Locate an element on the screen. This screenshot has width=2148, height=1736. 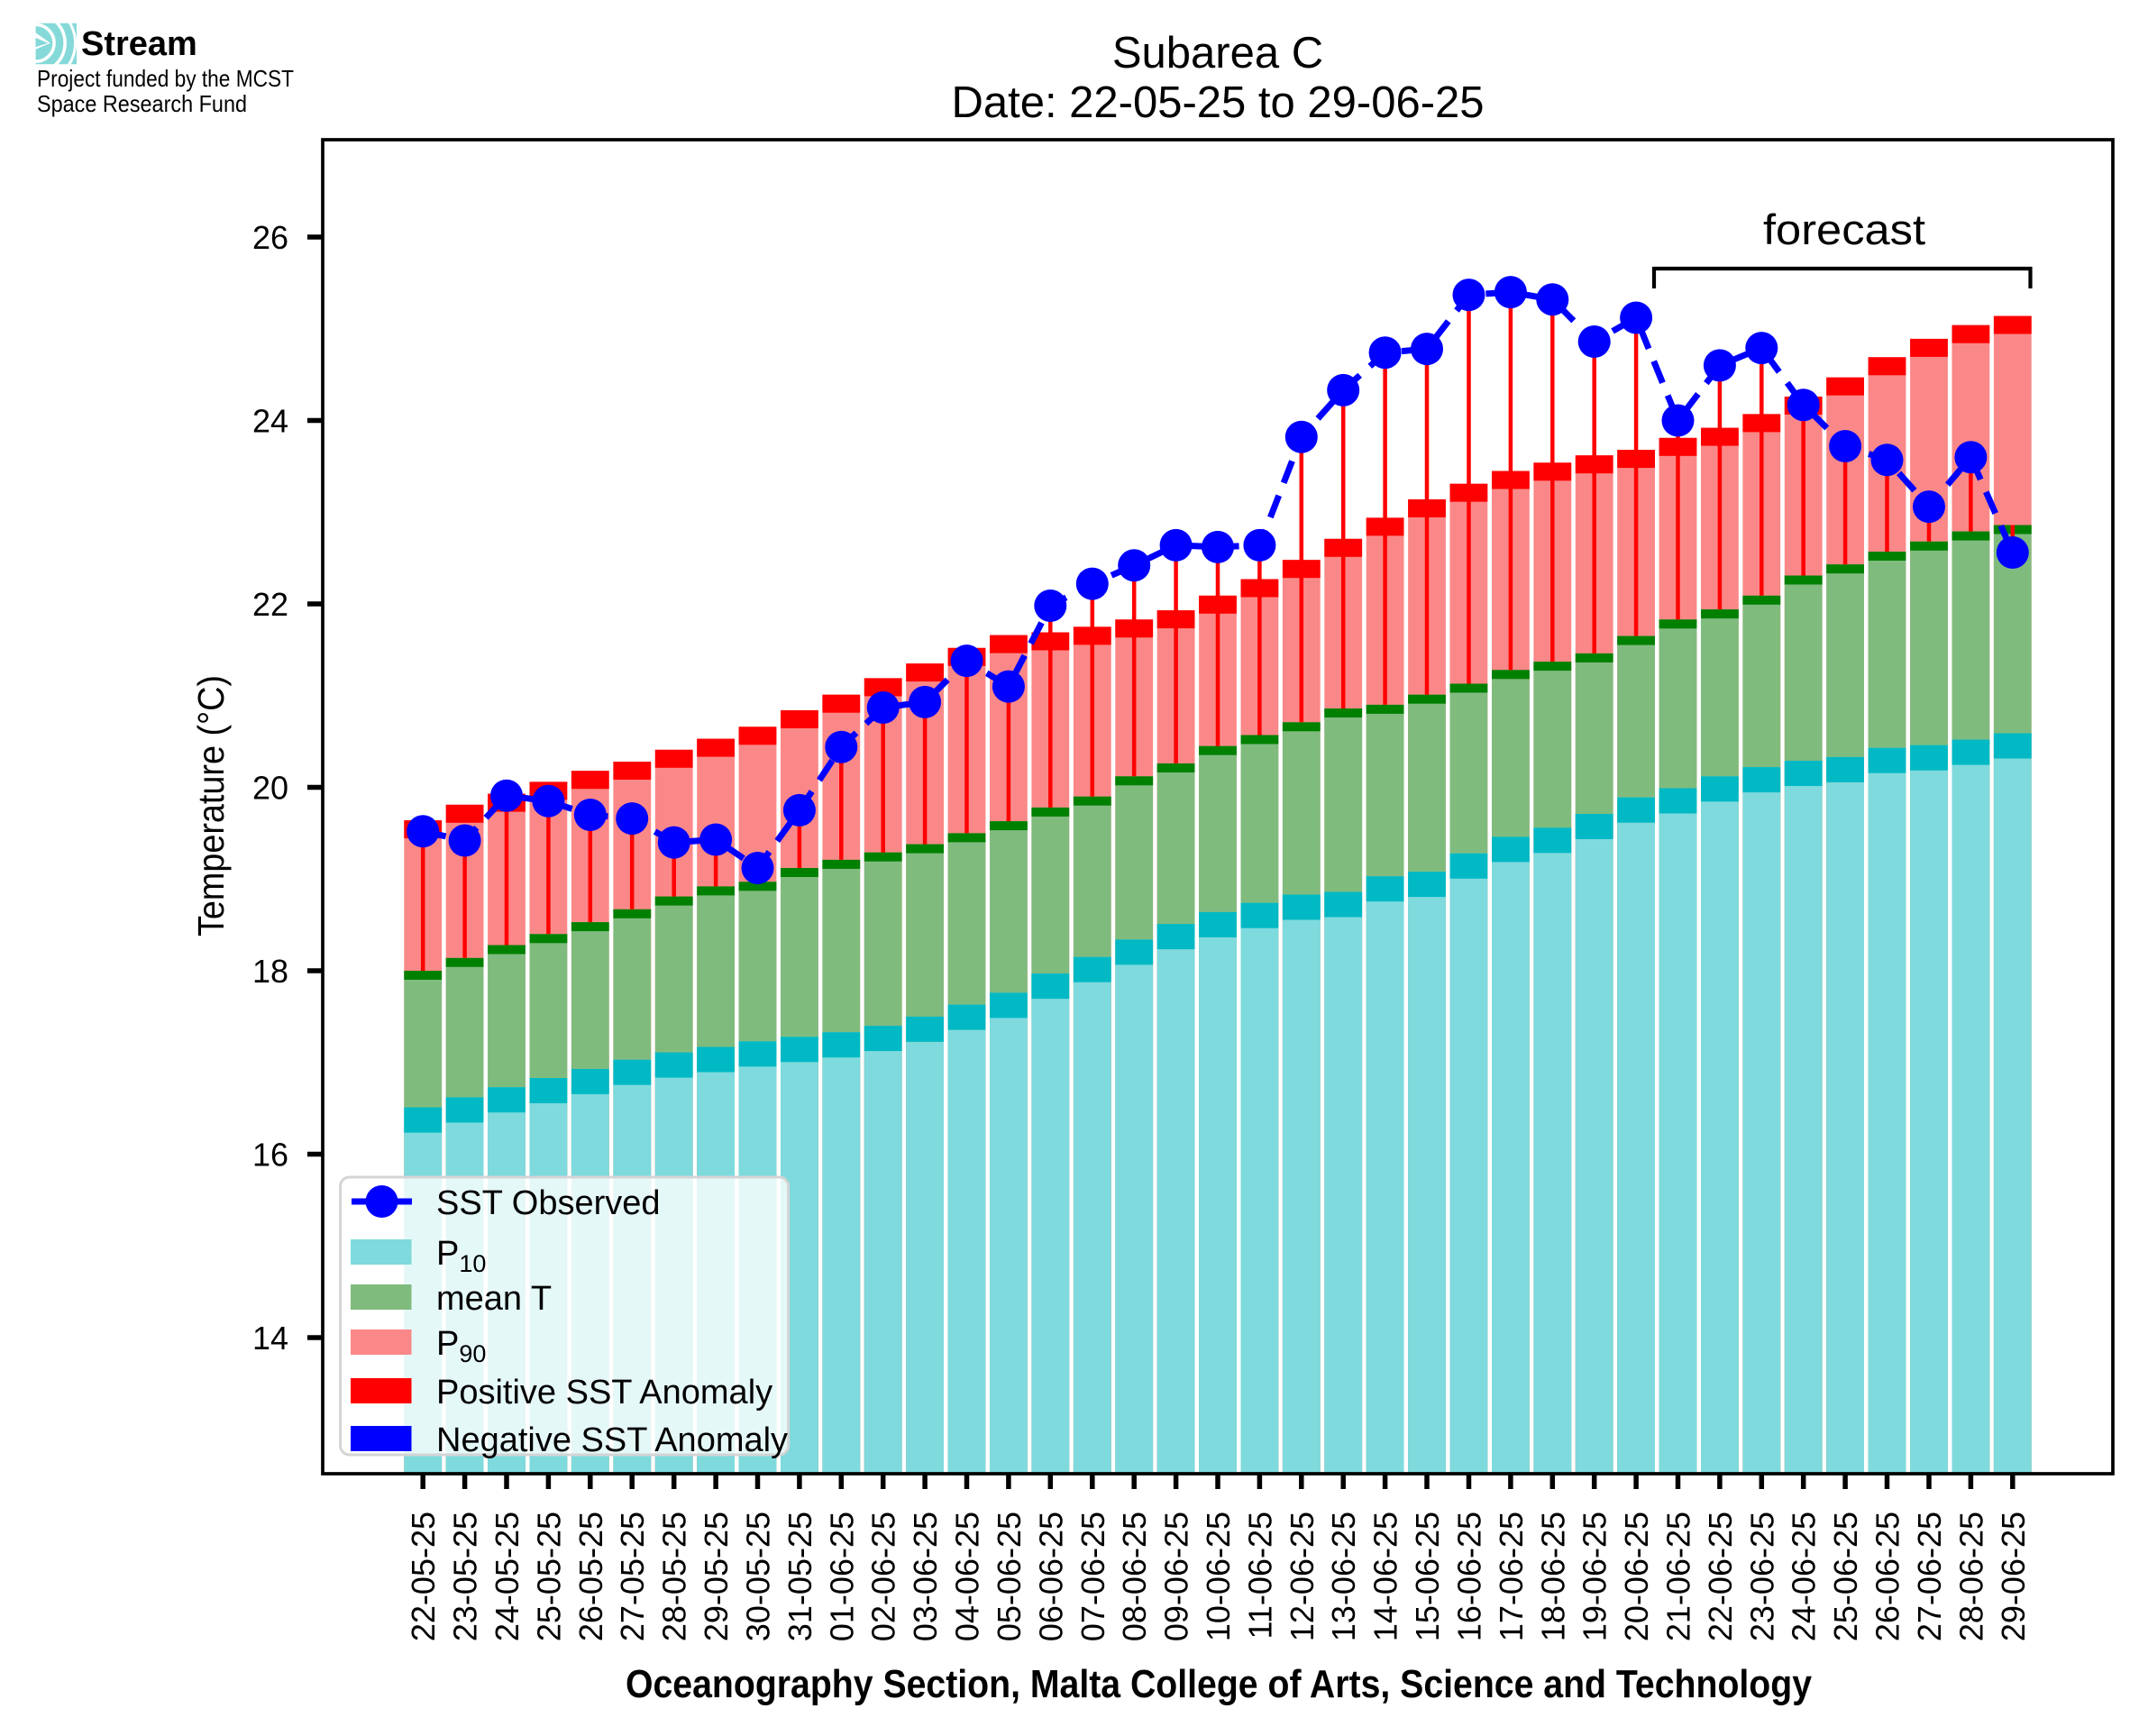
svg-text: 01-06-25 is located at coordinates (841, 1576).